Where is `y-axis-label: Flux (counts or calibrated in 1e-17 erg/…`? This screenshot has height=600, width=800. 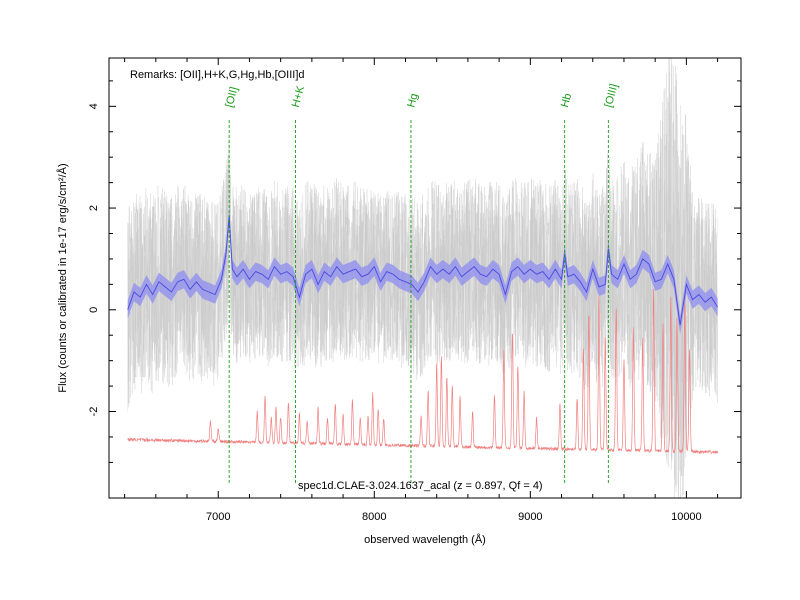
y-axis-label: Flux (counts or calibrated in 1e-17 erg/… is located at coordinates (62, 277).